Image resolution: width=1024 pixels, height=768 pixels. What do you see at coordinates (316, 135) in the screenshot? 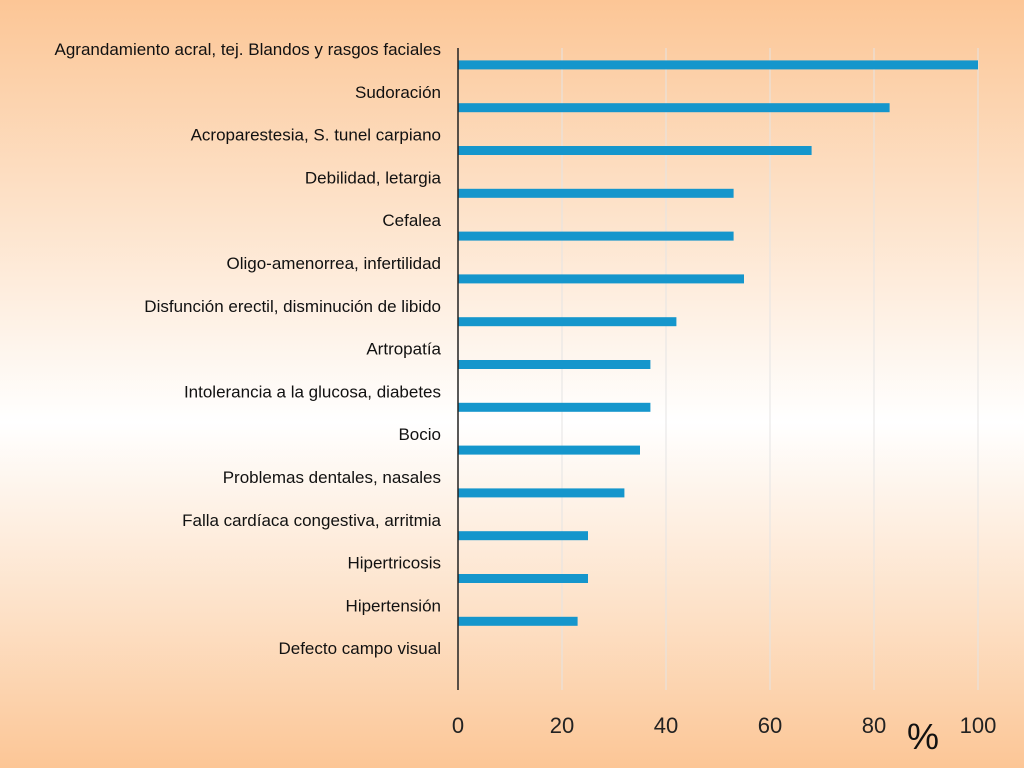
I see `category-label: Acroparestesia, S. tunel carpiano` at bounding box center [316, 135].